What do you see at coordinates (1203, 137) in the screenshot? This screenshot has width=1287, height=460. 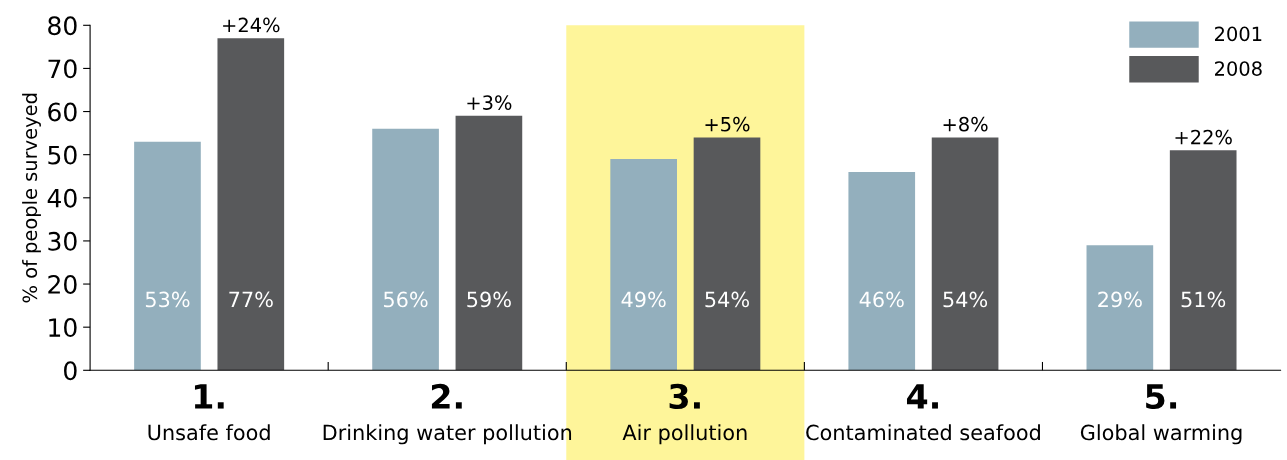 I see `annotation: +22%` at bounding box center [1203, 137].